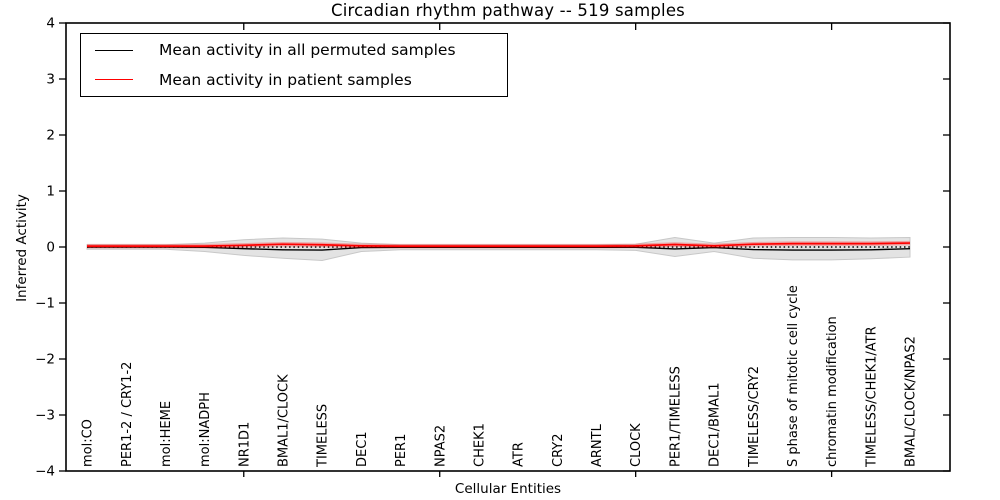 The image size is (1000, 500). I want to click on x-category-label: BMAL/CLOCK/NPAS2, so click(911, 401).